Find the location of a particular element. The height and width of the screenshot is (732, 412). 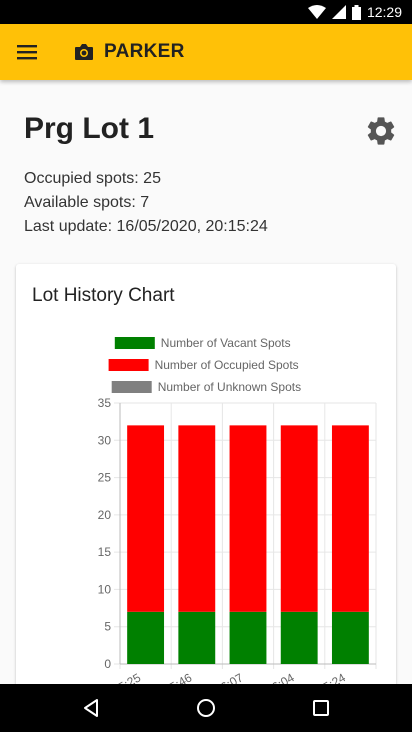

status-icons: 12:29 is located at coordinates (354, 12).